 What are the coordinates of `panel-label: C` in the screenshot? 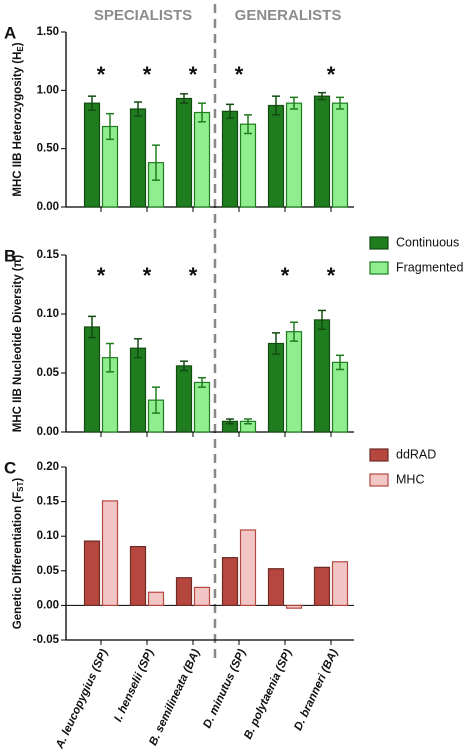 It's located at (10, 467).